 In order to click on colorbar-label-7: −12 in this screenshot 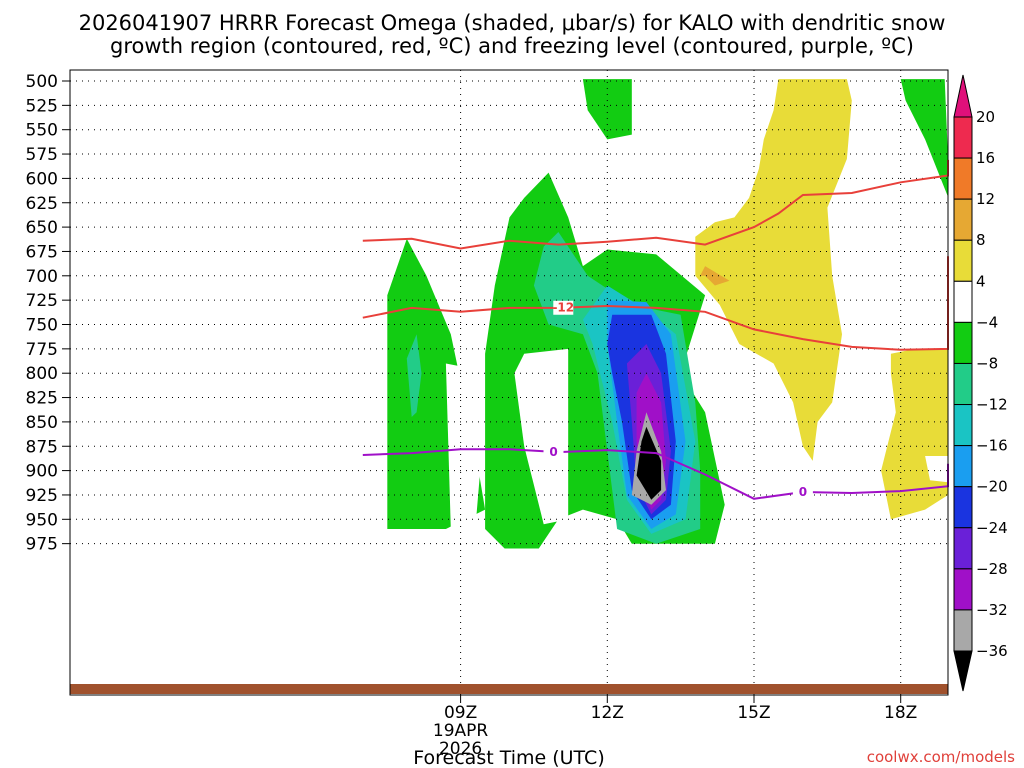, I will do `click(992, 405)`.